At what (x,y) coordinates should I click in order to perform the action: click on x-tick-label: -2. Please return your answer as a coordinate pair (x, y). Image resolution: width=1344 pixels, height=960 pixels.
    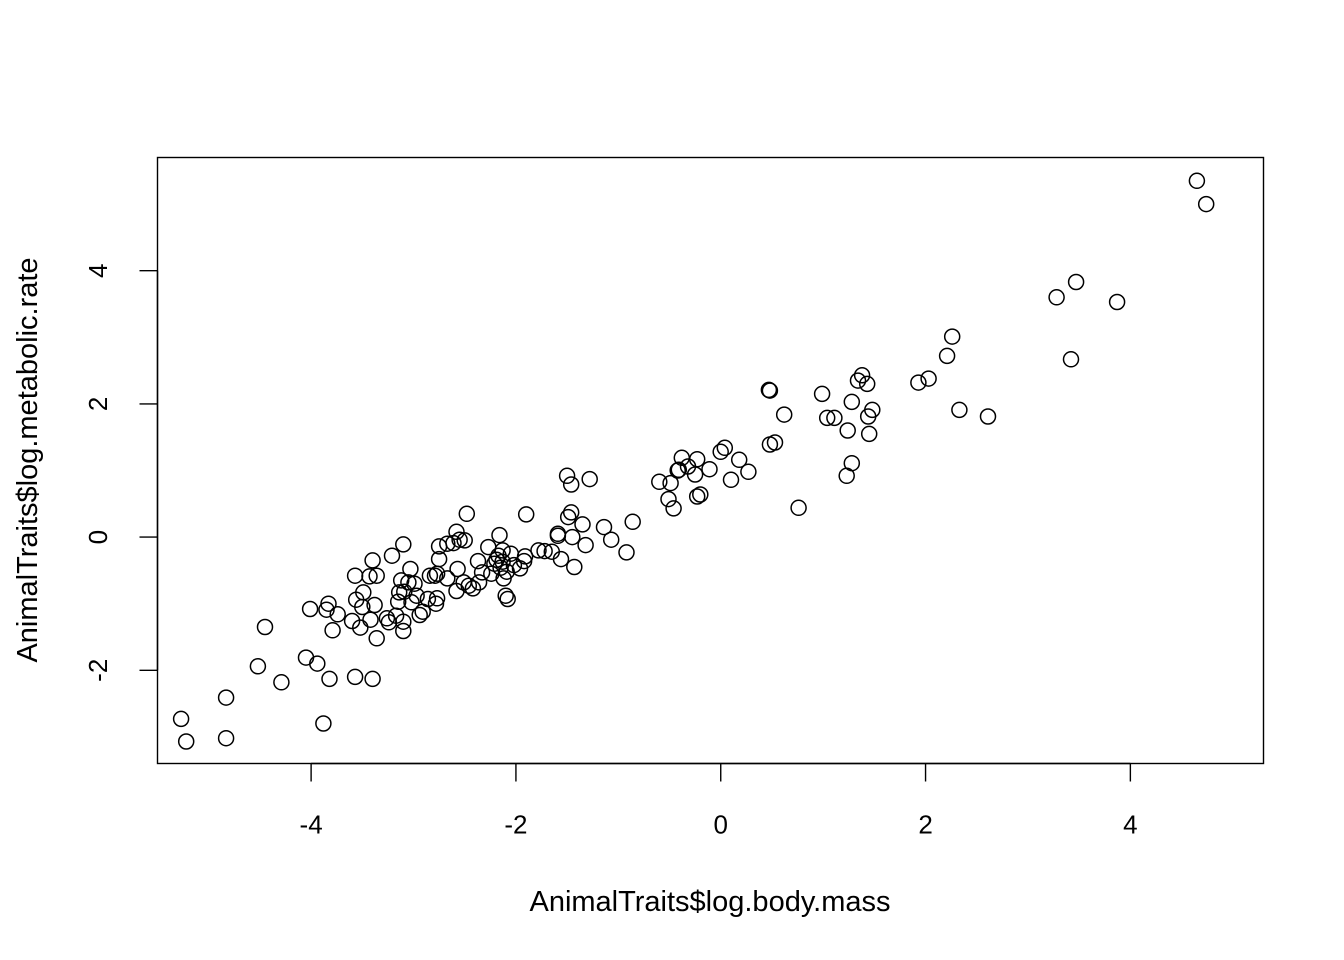
    Looking at the image, I should click on (515, 825).